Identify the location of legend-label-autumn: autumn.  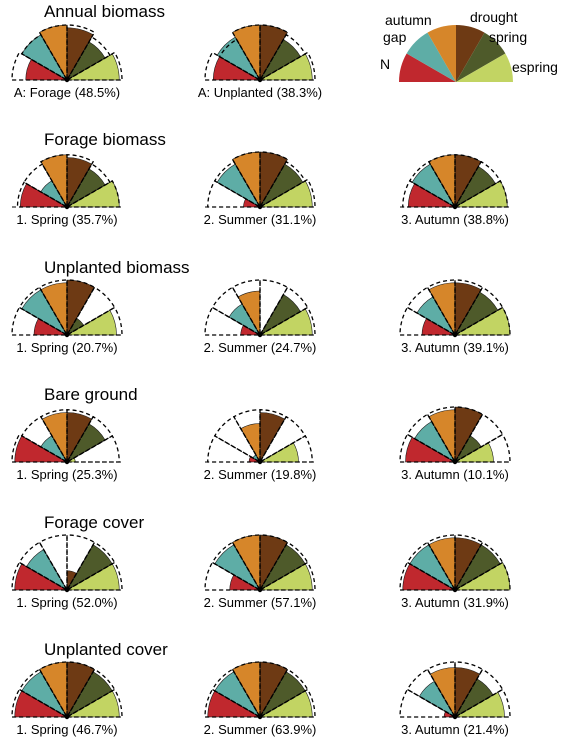
(408, 20).